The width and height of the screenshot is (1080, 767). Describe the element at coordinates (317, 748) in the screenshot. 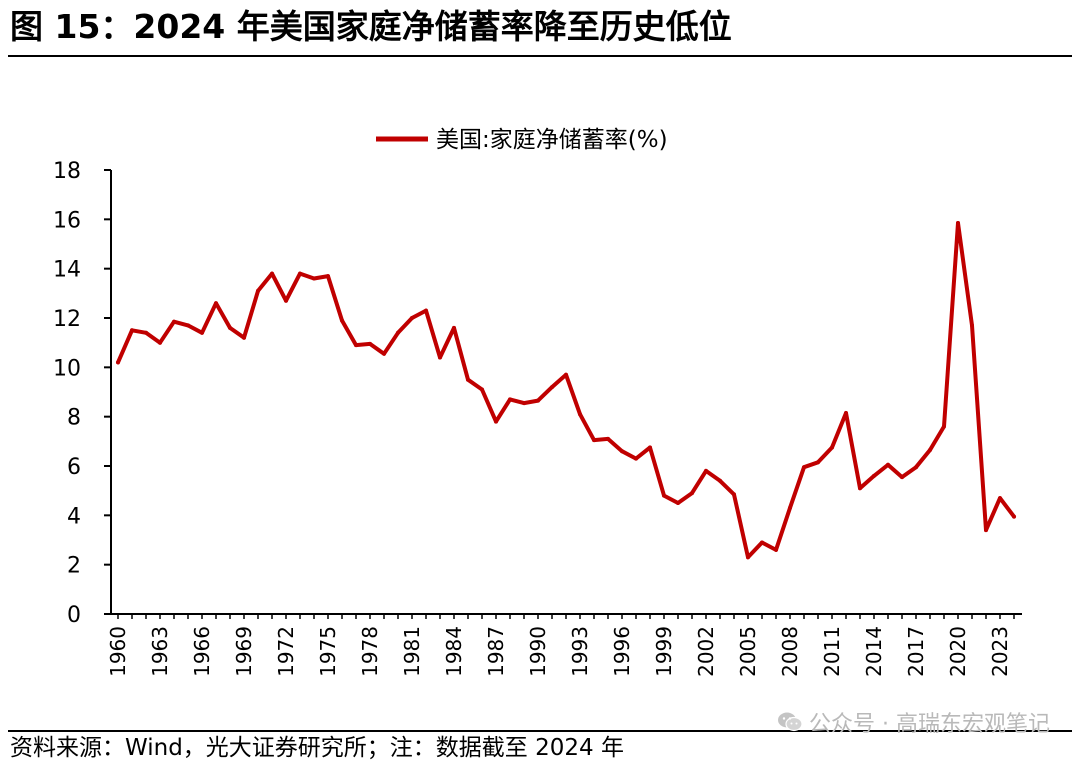

I see `source-note: 资料来源：Wind，光大证券研究所；注：数据截至 2024 年` at that location.